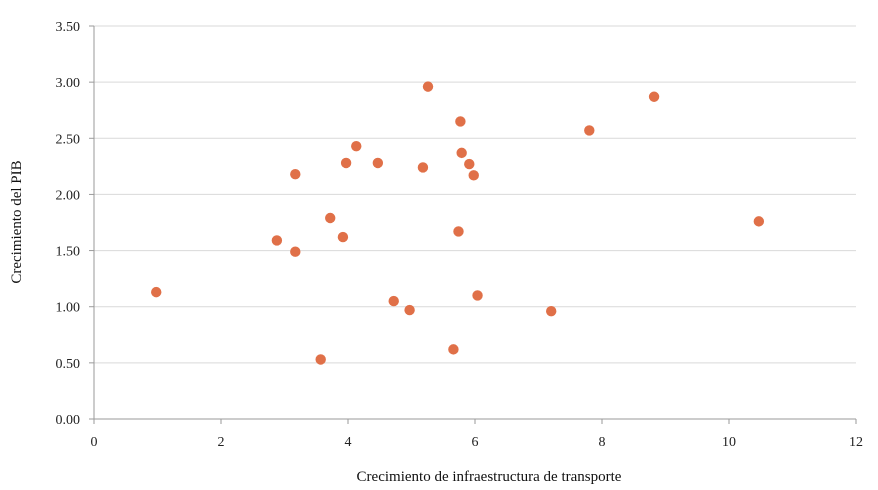 This screenshot has height=490, width=878. I want to click on y-axis-ticks: 0.00 0.50 1.00 1.50 2.00 2.50 3.00 3.50, so click(75, 224).